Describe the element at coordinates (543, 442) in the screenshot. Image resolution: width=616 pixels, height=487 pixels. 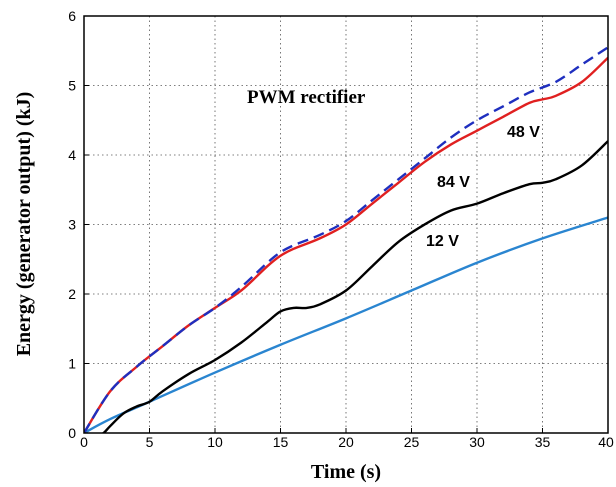
I see `x-tick-label: 35` at that location.